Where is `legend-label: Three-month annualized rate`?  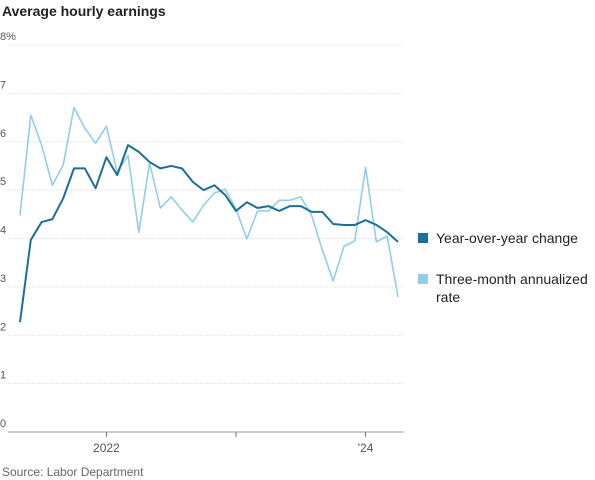
legend-label: Three-month annualized rate is located at coordinates (512, 288).